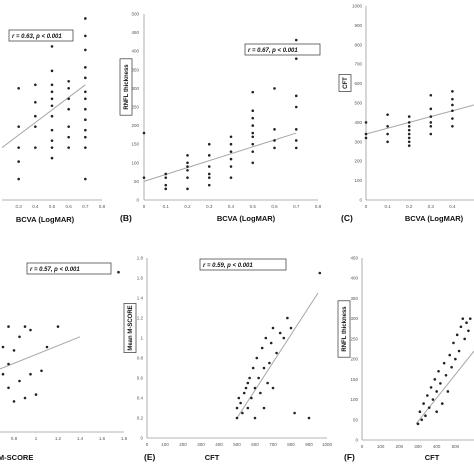  I want to click on panel-label: (B), so click(126, 218).